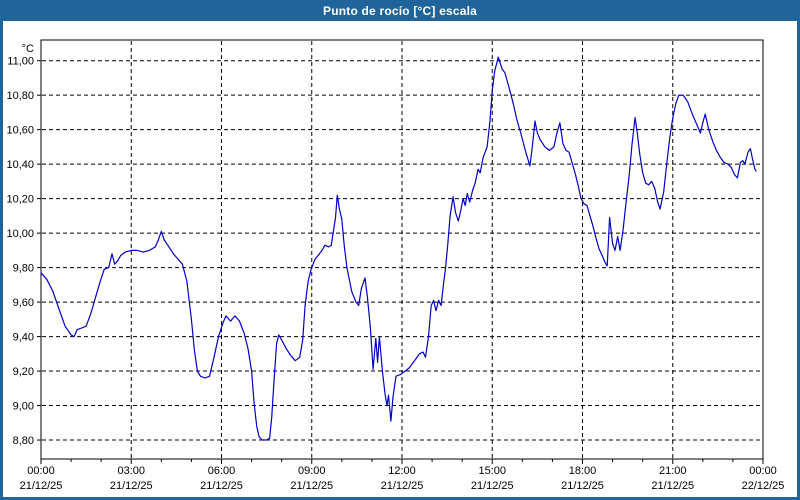  I want to click on x-tick-time-label: 09:00, so click(312, 471).